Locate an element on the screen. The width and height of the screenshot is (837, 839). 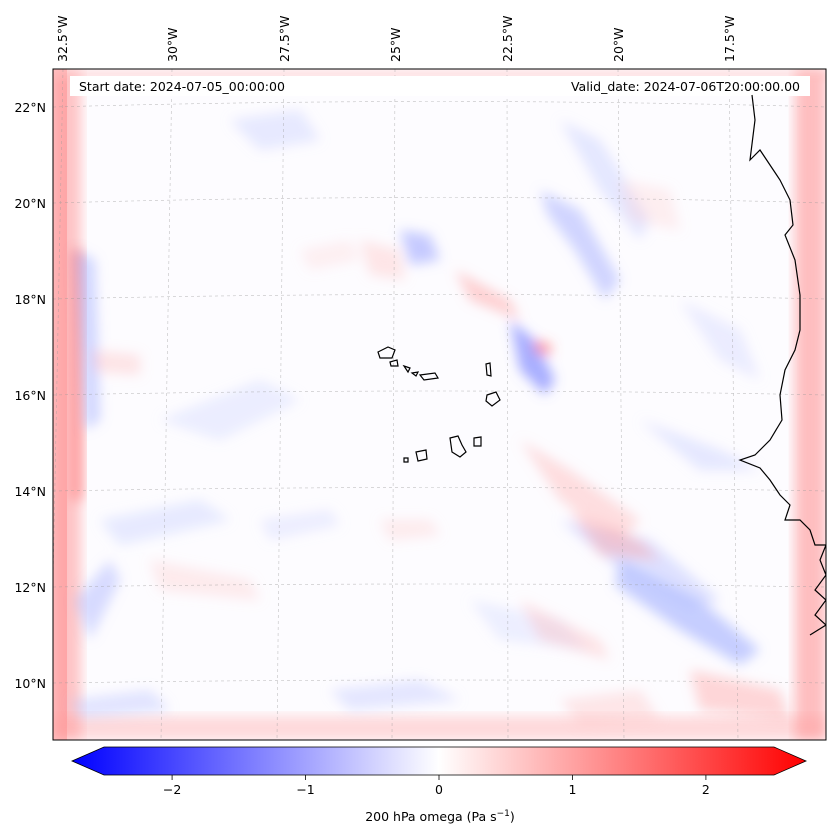
colorbar-ticks: −2 −1 0 1 2 is located at coordinates (436, 786).